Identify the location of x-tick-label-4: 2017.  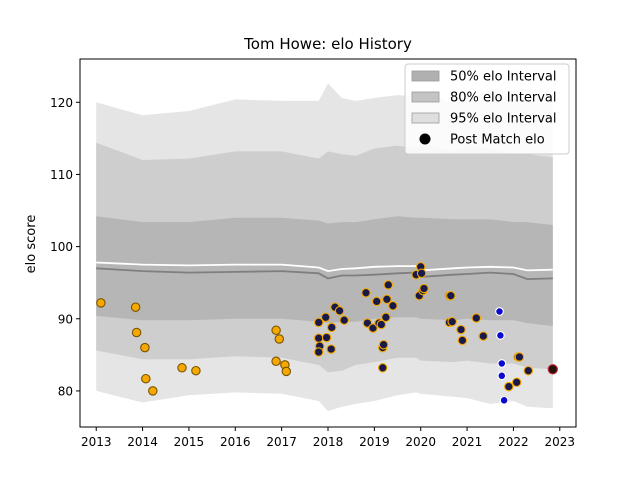
(281, 442).